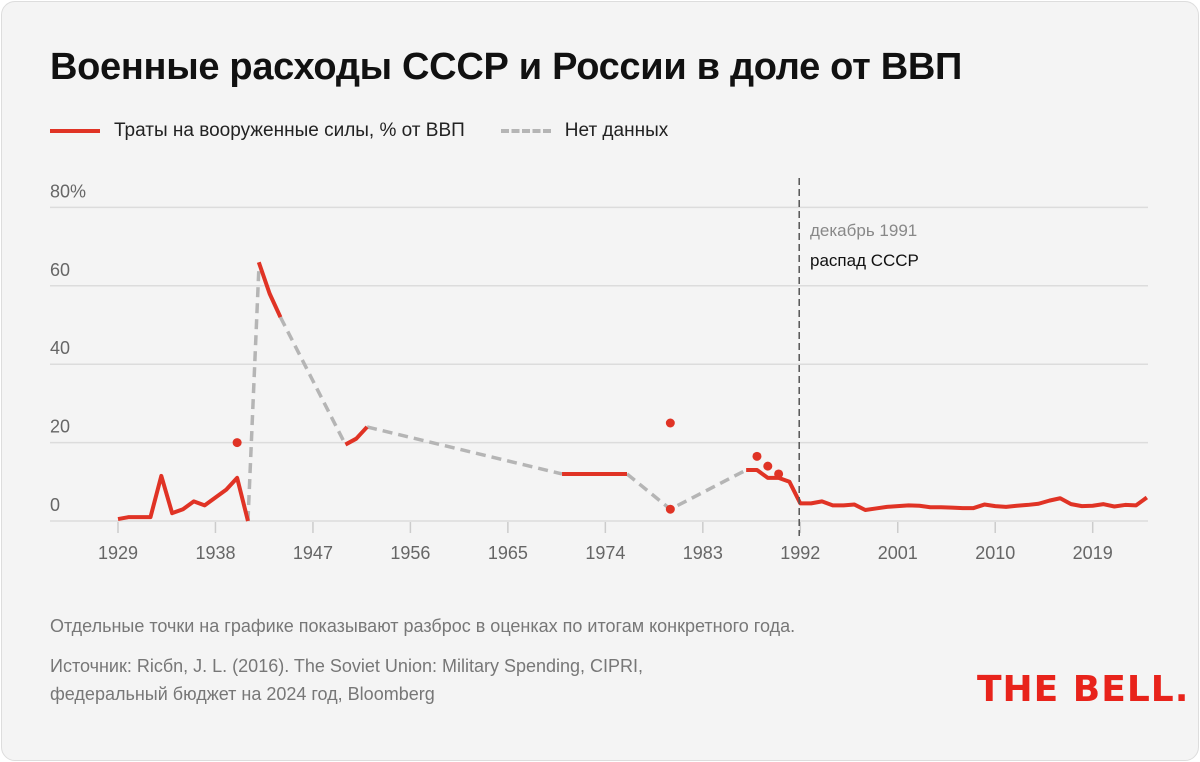 This screenshot has width=1200, height=762. Describe the element at coordinates (616, 130) in the screenshot. I see `legend-label: Нет данных` at that location.